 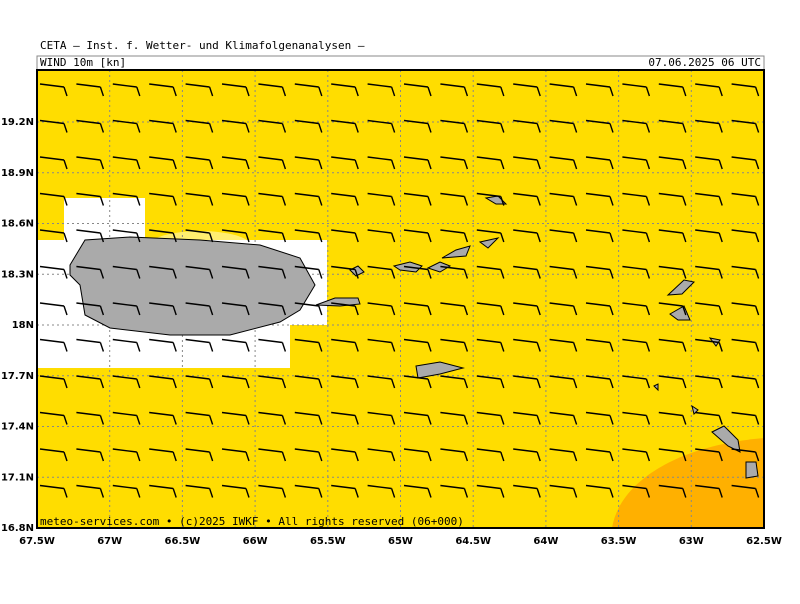 I want to click on lon-label: 64W, so click(x=545, y=541).